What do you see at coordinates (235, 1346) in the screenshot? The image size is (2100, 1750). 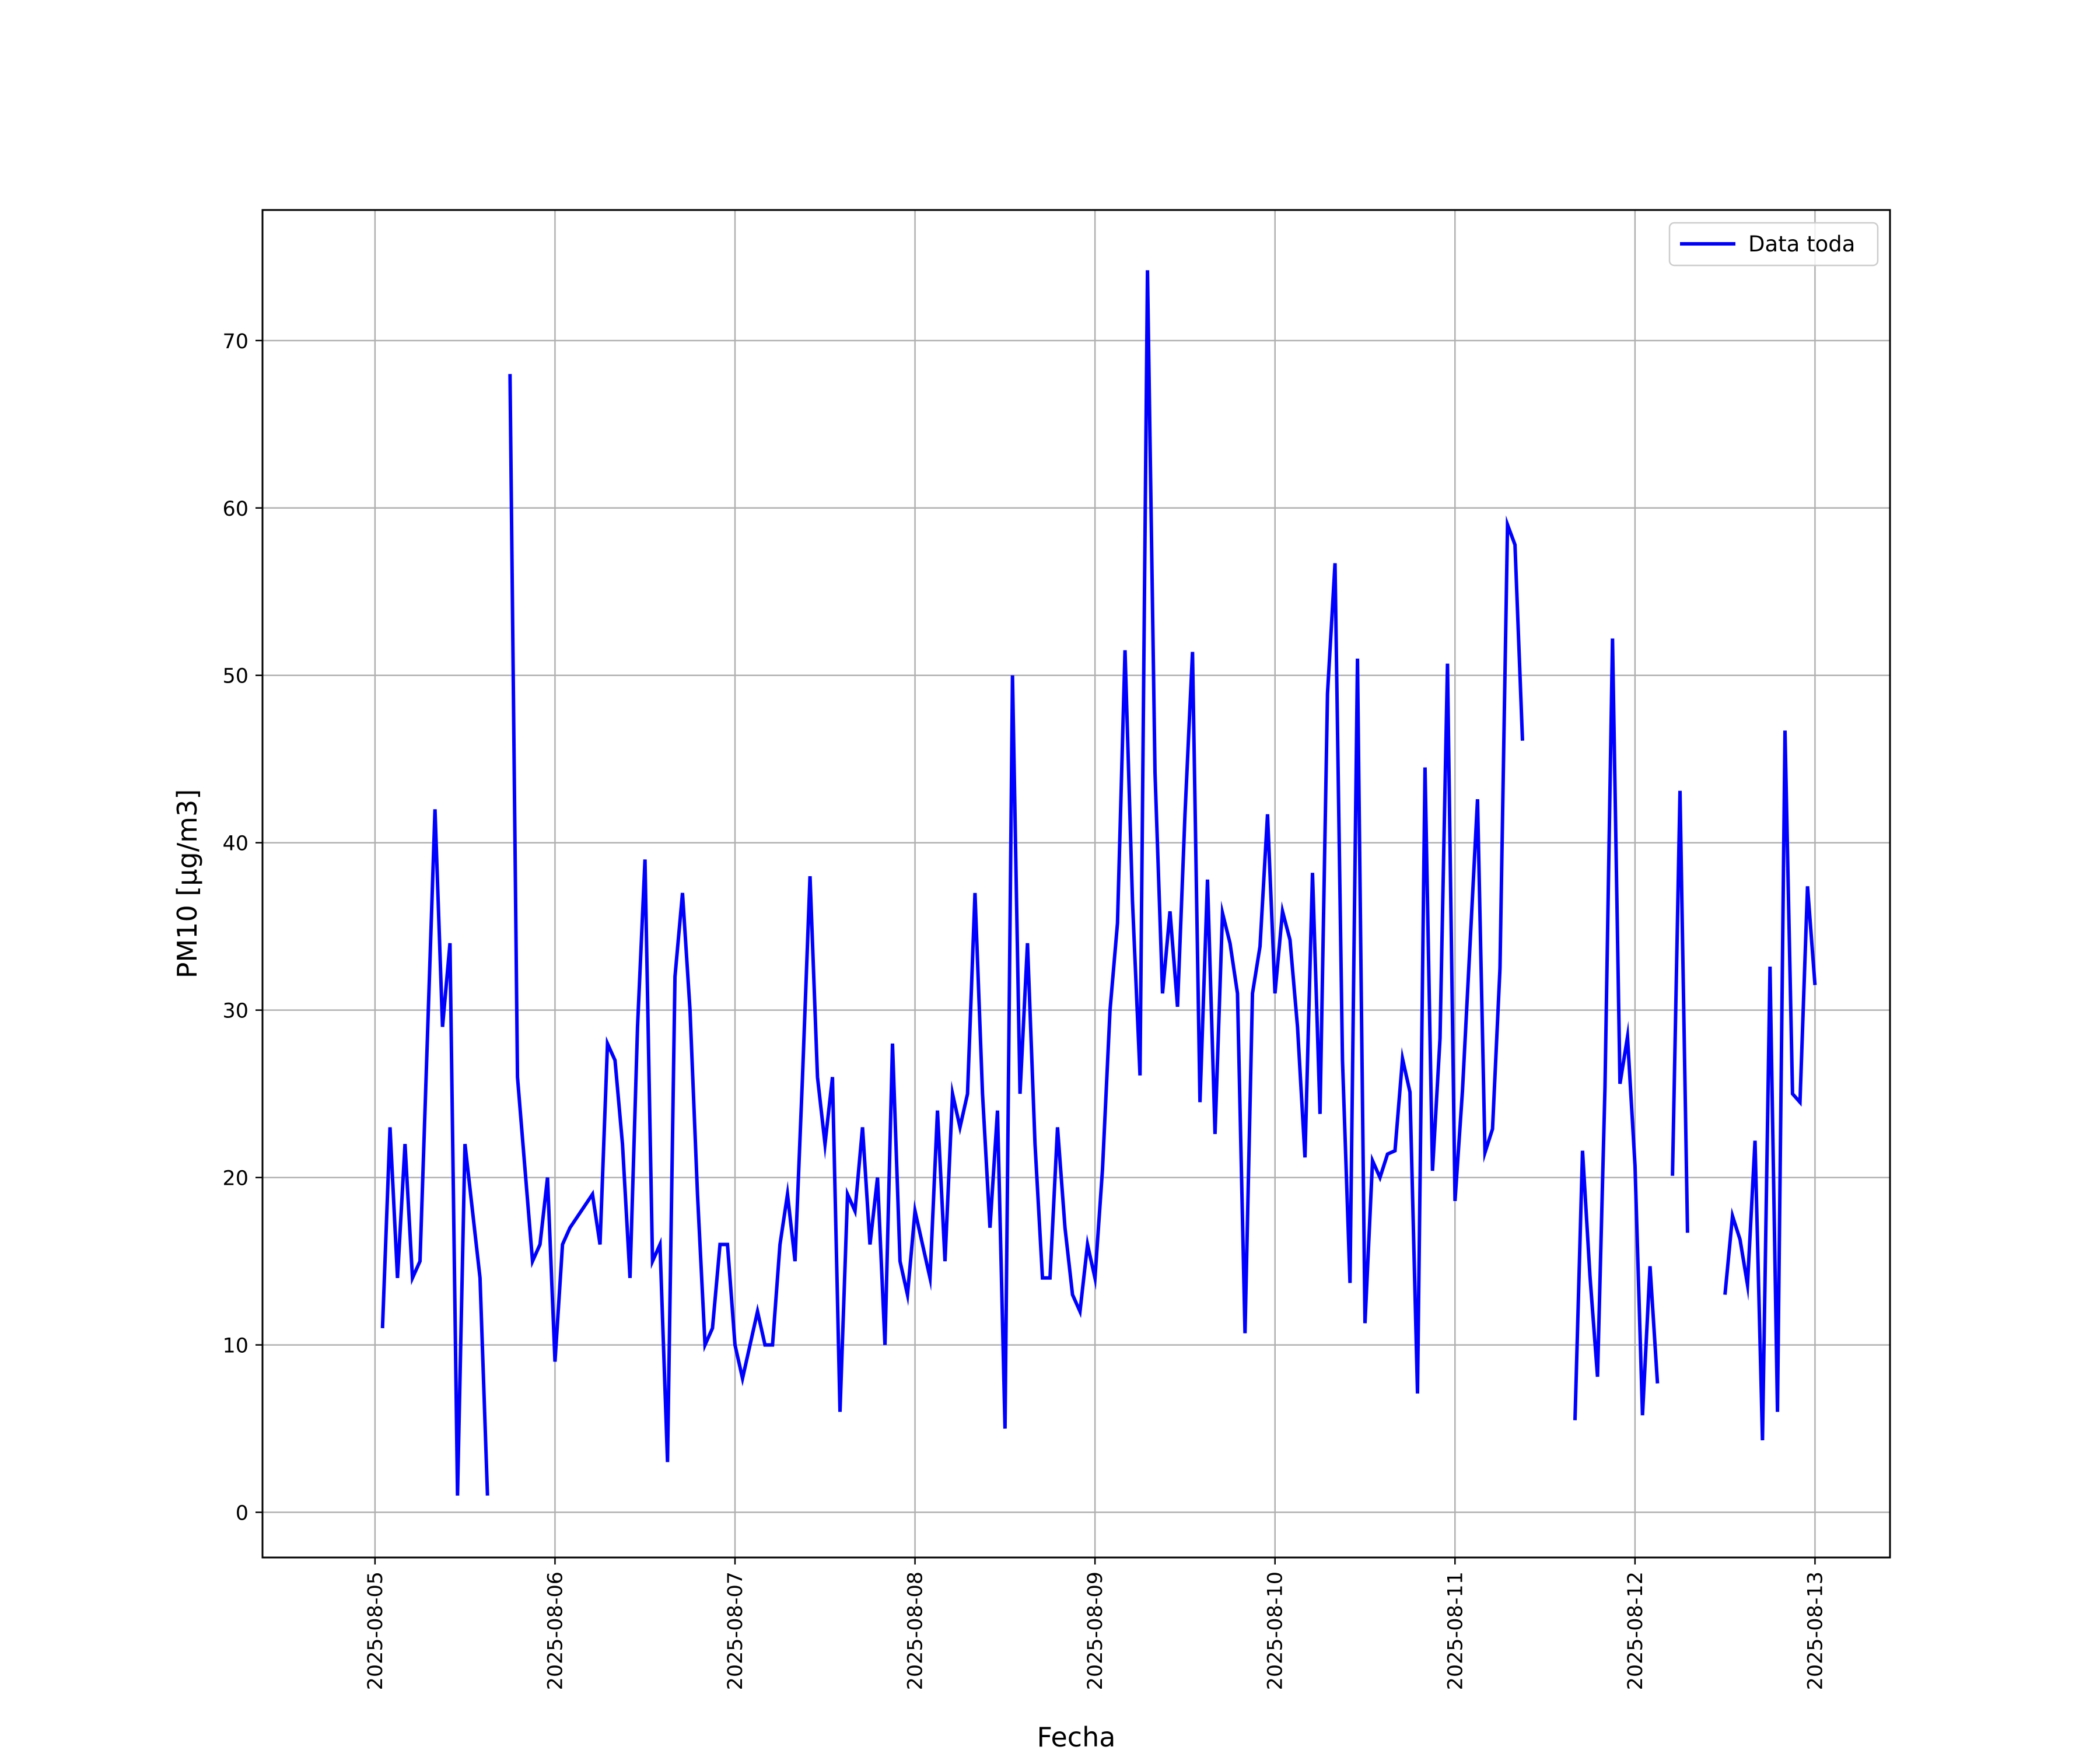 I see `y-tick-label: 10` at bounding box center [235, 1346].